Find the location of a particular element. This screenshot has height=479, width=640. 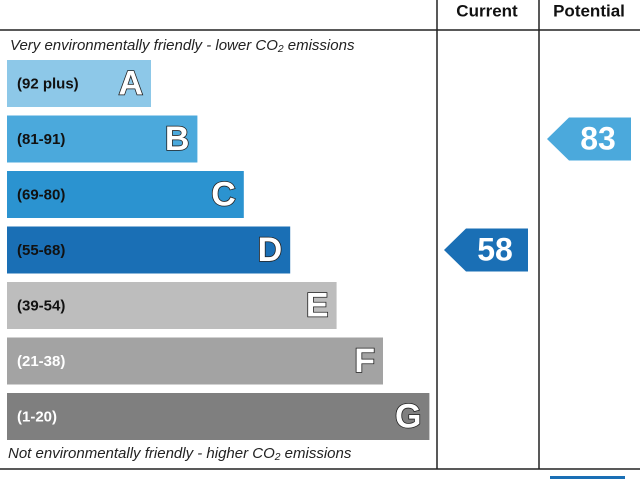

band-range: (81-91) is located at coordinates (41, 139).